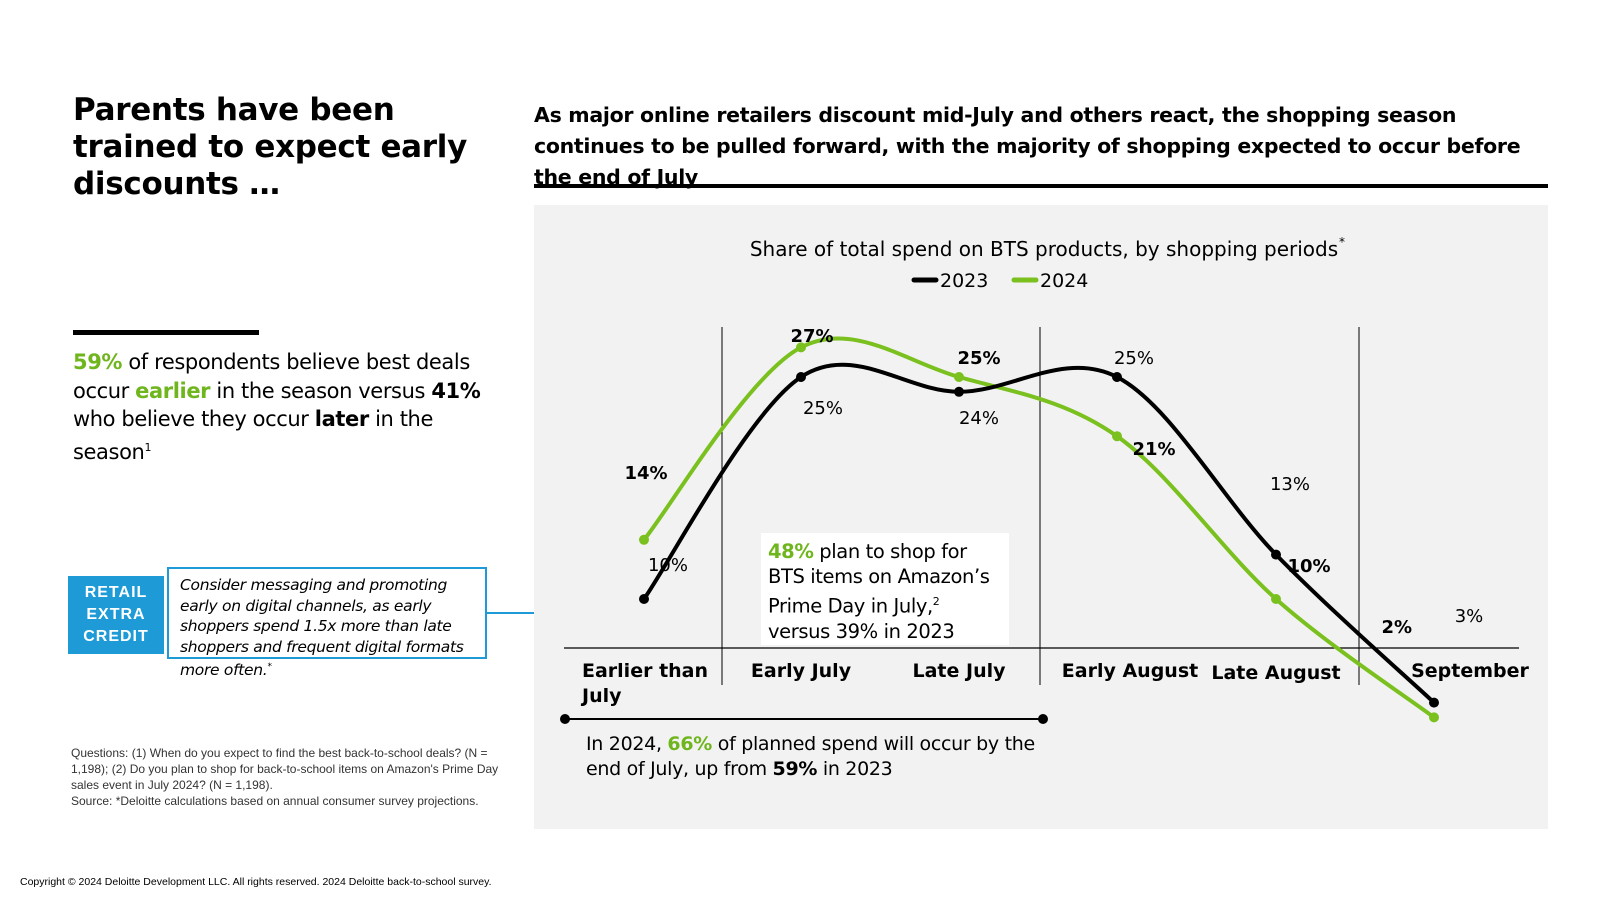 This screenshot has width=1600, height=900. I want to click on chart-title-mark: *, so click(1342, 242).